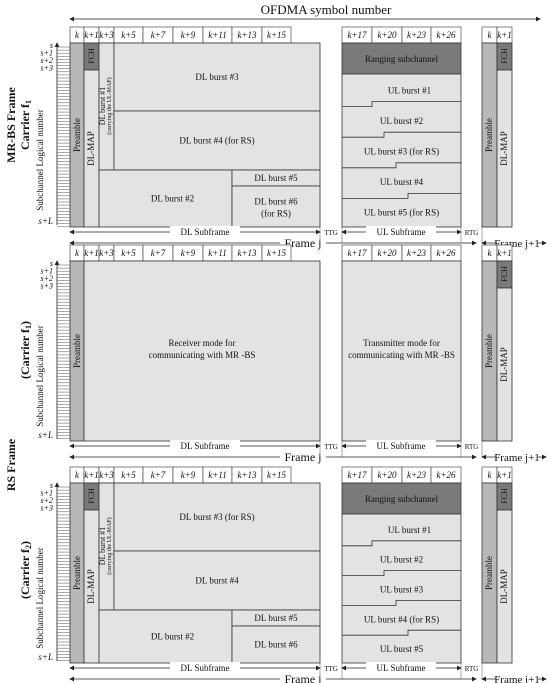  I want to click on s-plus-l-label: s+L, so click(45, 221).